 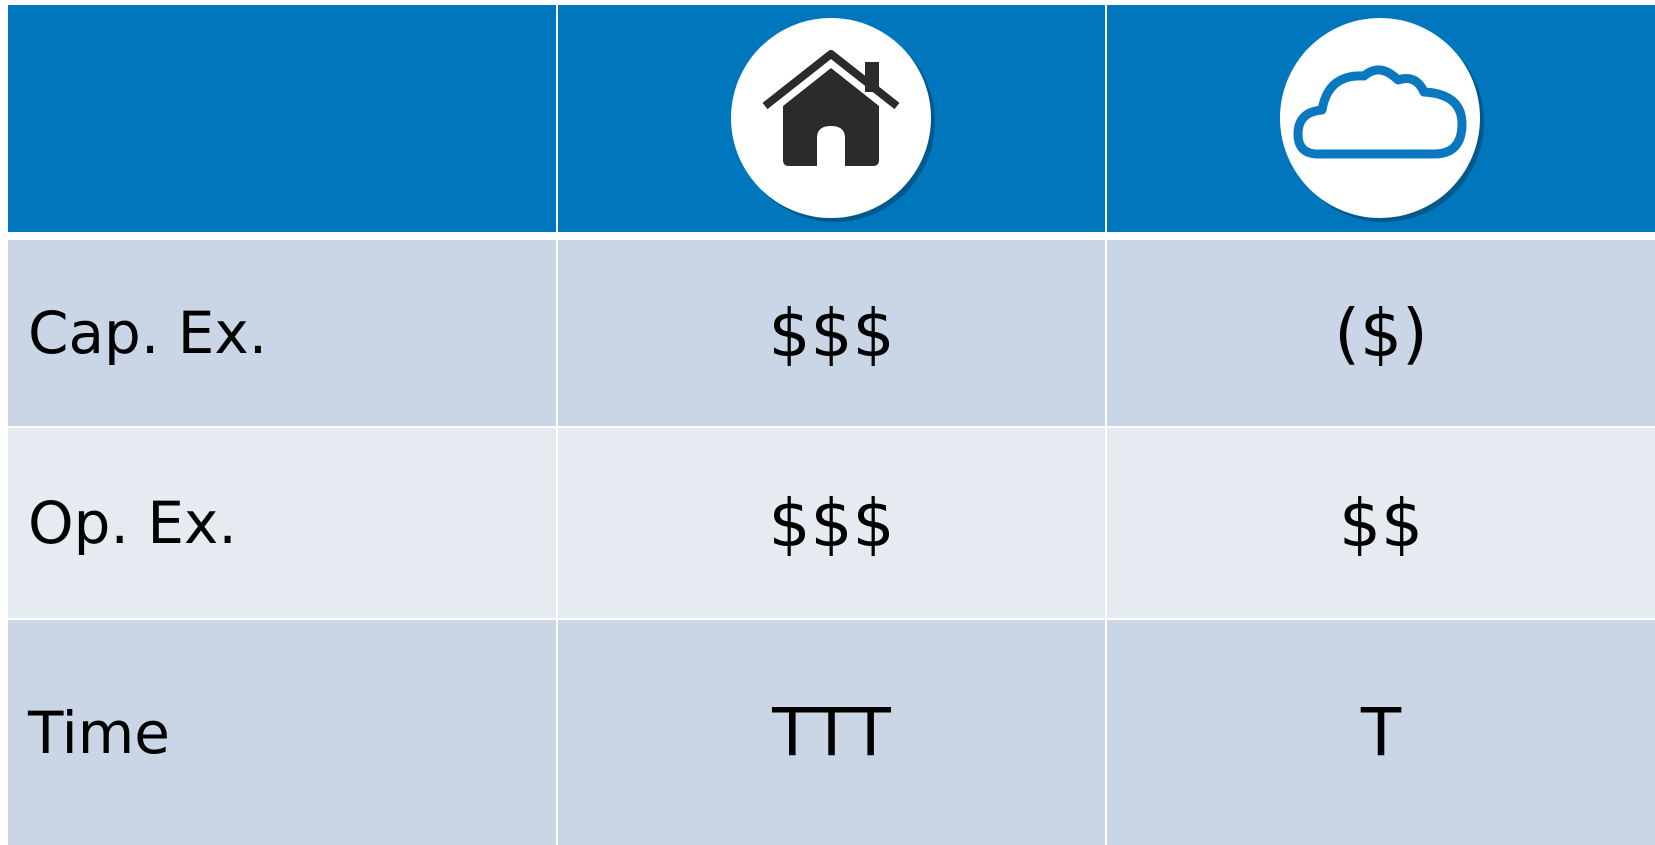 I want to click on cloud-icon, so click(x=1382, y=119).